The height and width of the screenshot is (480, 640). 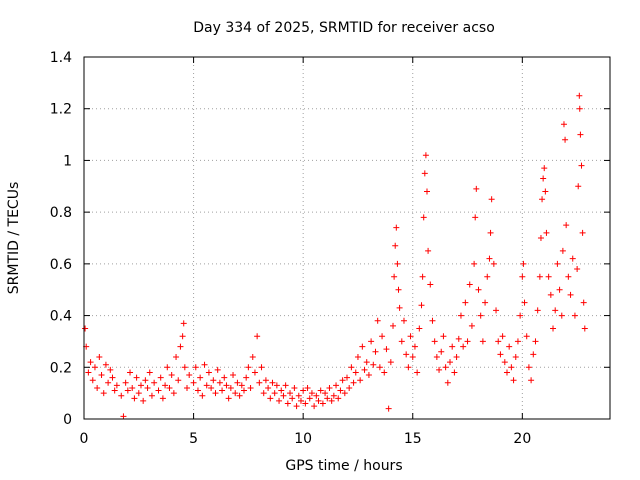 What do you see at coordinates (67, 161) in the screenshot?
I see `y-tick-label: 1` at bounding box center [67, 161].